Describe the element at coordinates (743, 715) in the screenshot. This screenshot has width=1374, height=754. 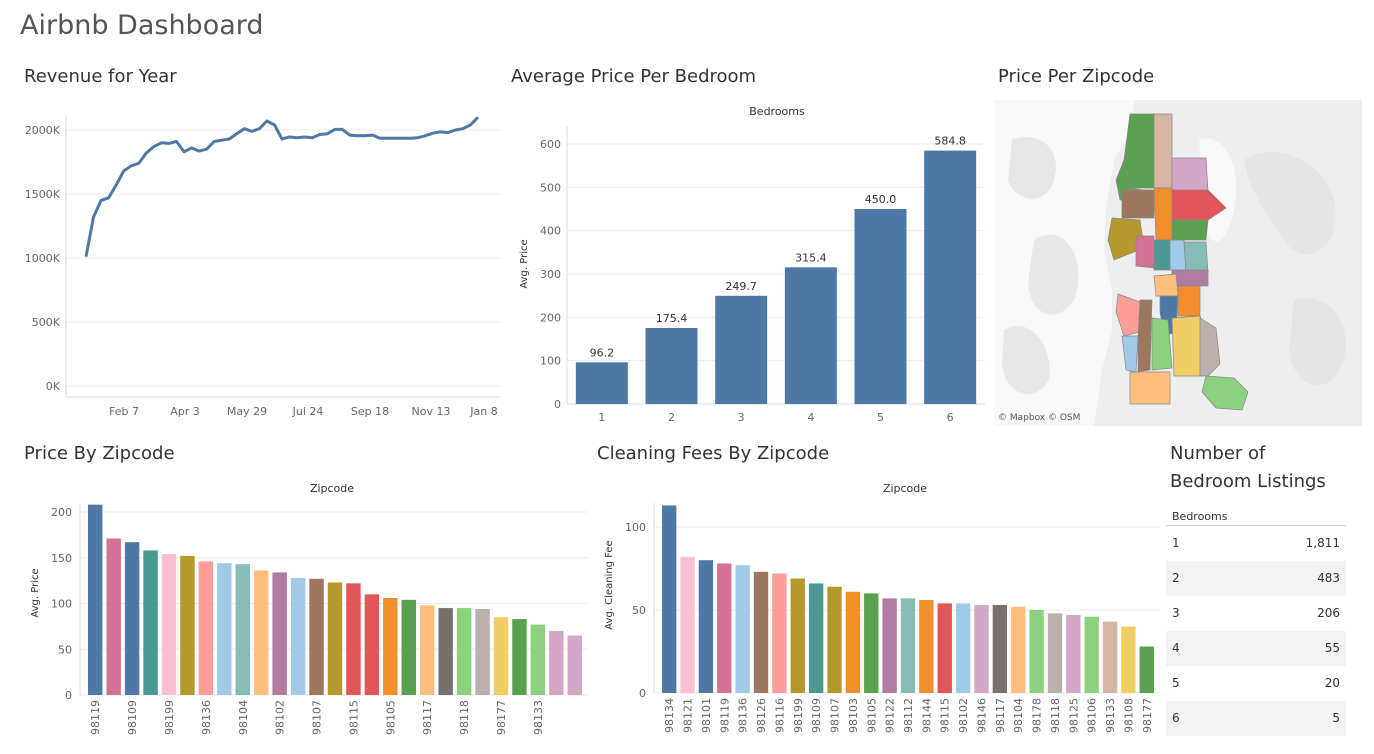
I see `x-tick-label: 98136` at that location.